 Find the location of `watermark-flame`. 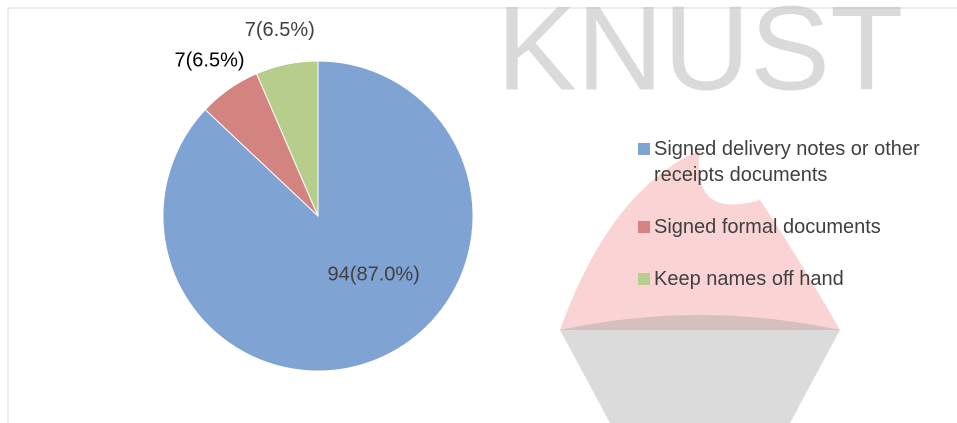

watermark-flame is located at coordinates (700, 240).